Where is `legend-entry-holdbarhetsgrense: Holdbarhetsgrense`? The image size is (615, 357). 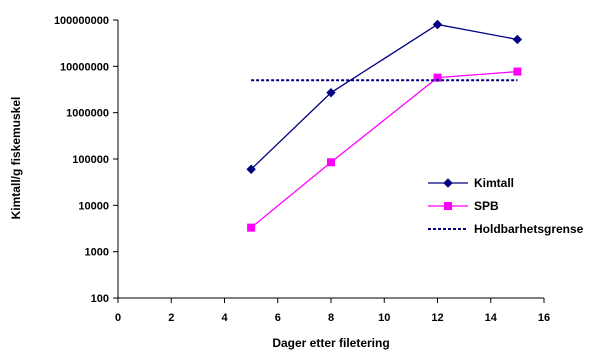 legend-entry-holdbarhetsgrense: Holdbarhetsgrense is located at coordinates (506, 229).